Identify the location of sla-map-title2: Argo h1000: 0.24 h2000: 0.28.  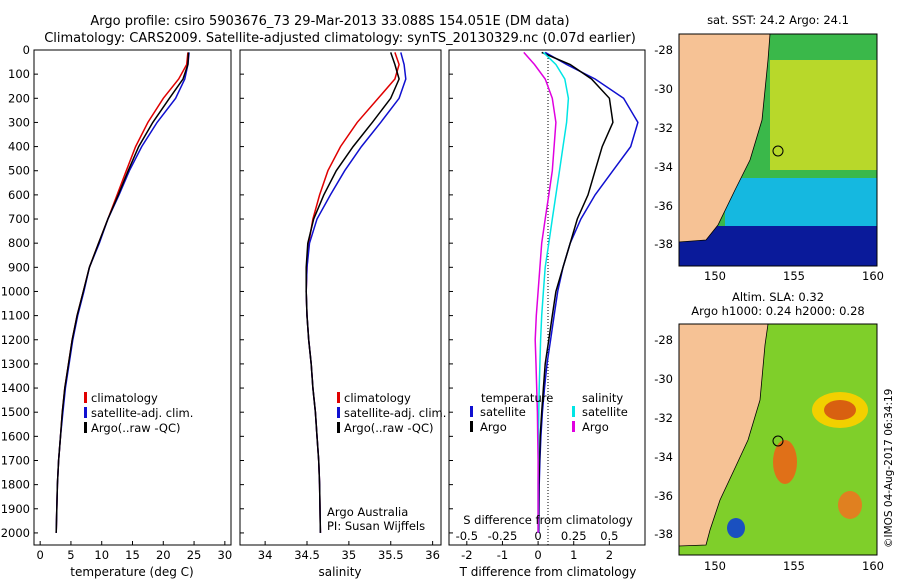
(777, 311).